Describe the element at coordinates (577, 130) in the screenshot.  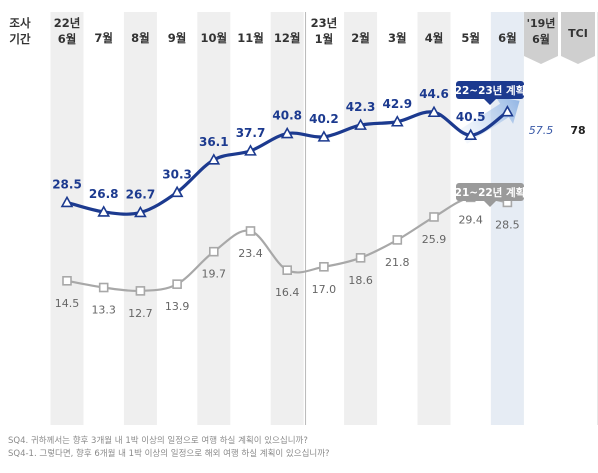
I see `ref-tci-value: 78` at that location.